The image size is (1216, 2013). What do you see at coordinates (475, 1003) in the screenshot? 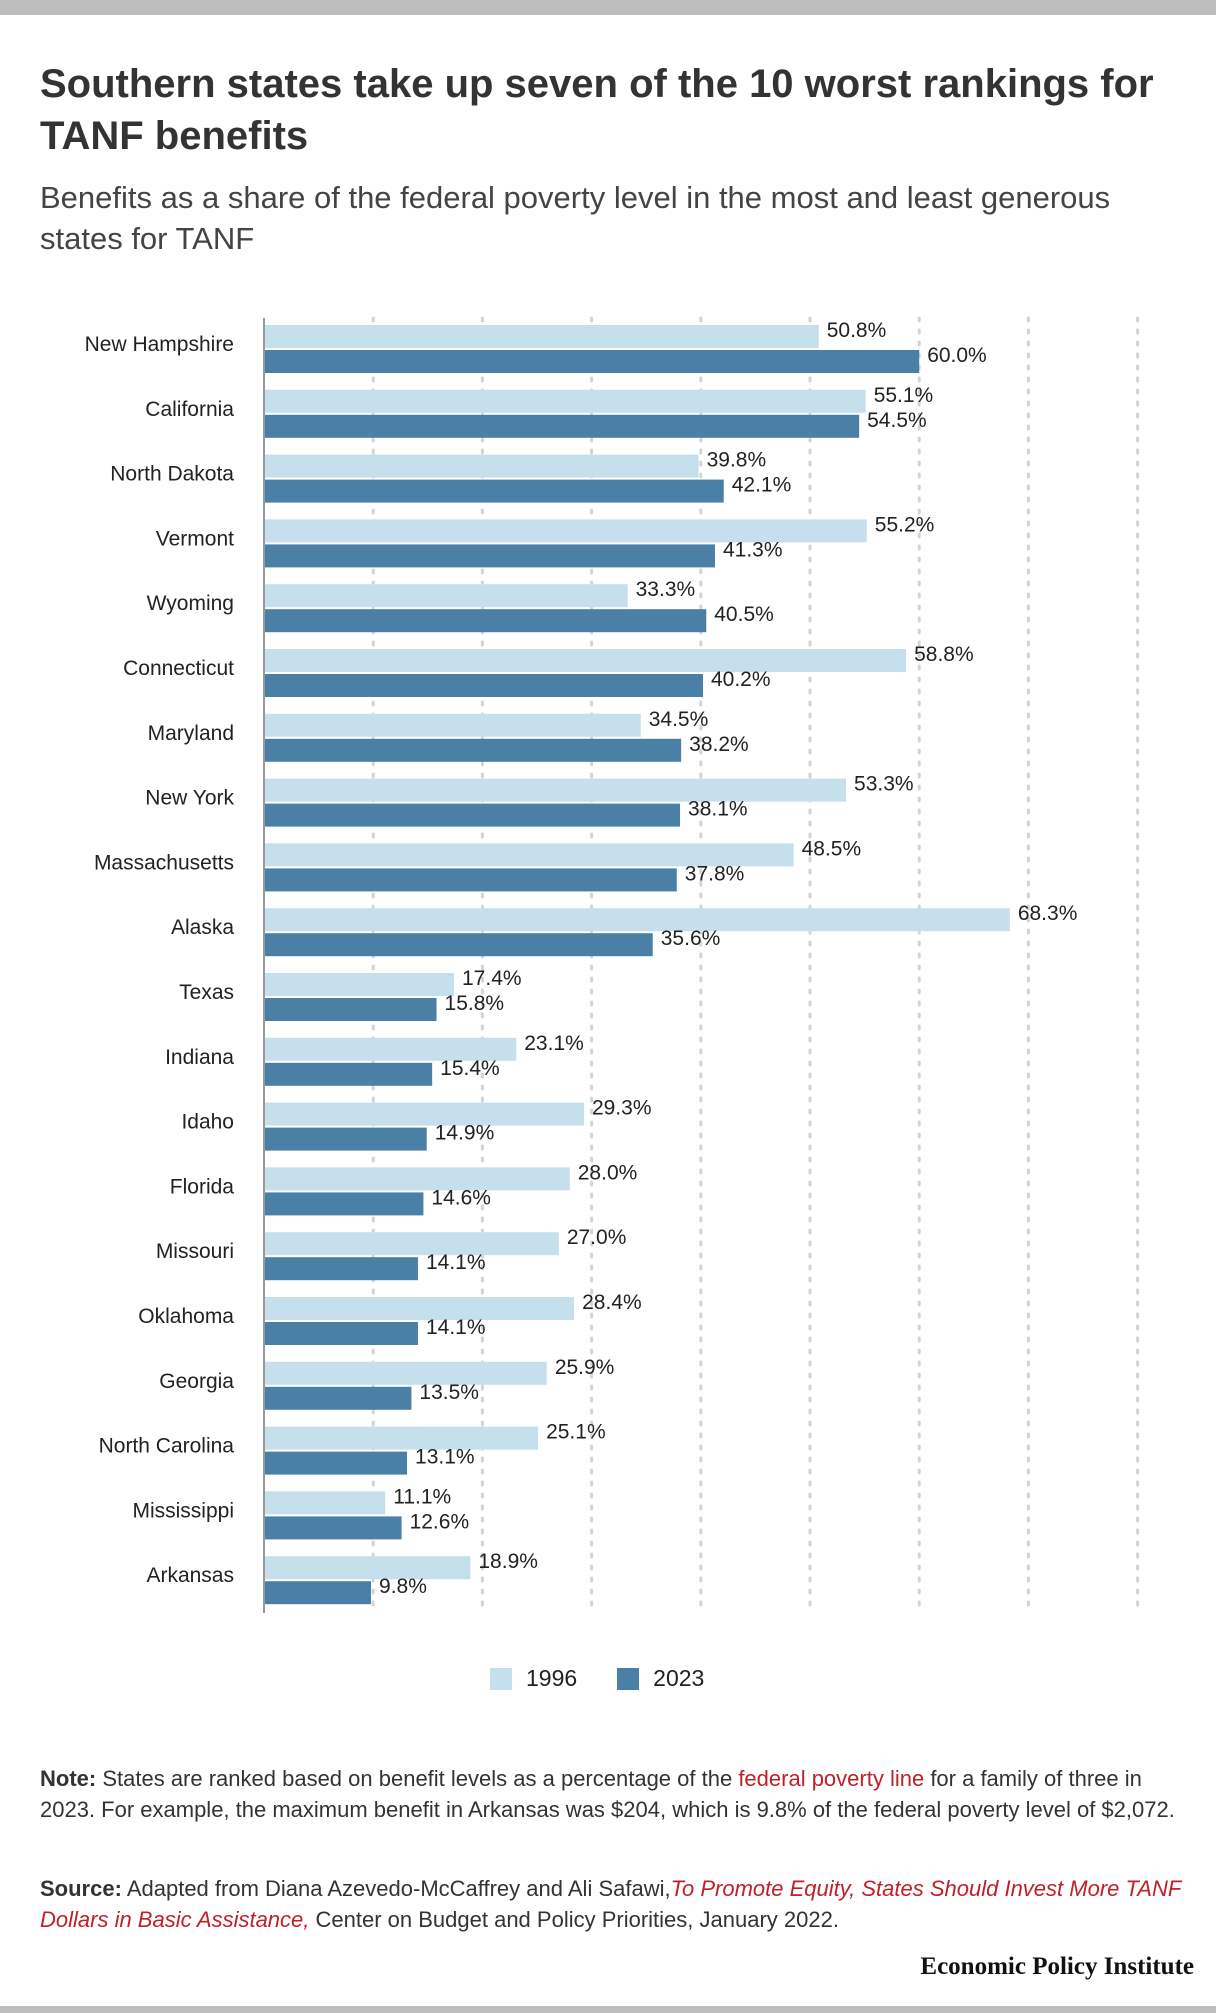
I see `data-label-2023: 15.8%` at bounding box center [475, 1003].